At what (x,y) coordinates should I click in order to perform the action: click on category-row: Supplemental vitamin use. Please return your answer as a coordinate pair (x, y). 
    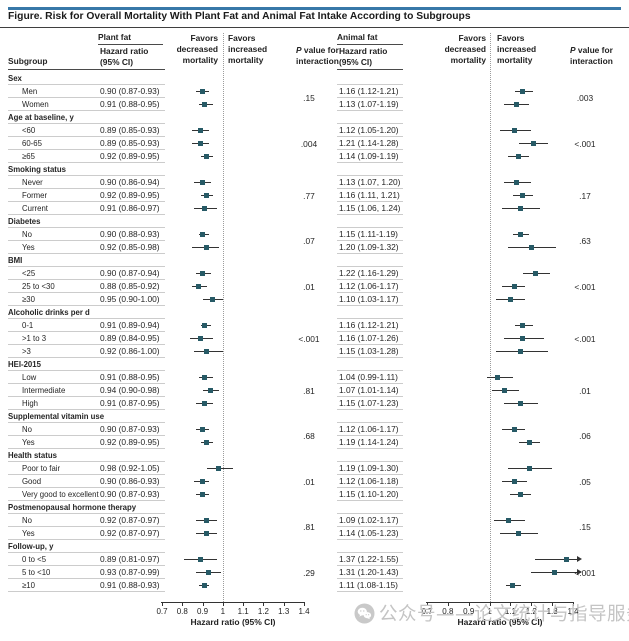
    Looking at the image, I should click on (314, 416).